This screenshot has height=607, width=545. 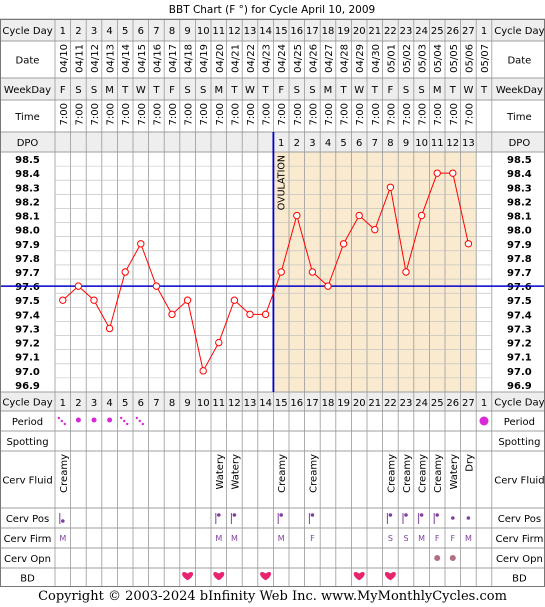 What do you see at coordinates (452, 403) in the screenshot?
I see `cycle-day-value-bottom: 26` at bounding box center [452, 403].